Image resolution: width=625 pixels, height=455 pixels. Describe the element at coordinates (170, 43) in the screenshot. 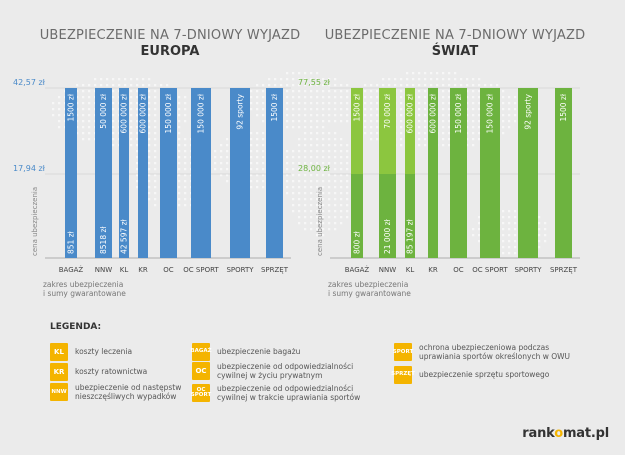

I see `europe-title: UBEZPIECZENIE NA 7-DNIOWY WYJAZD EUROPA` at that location.